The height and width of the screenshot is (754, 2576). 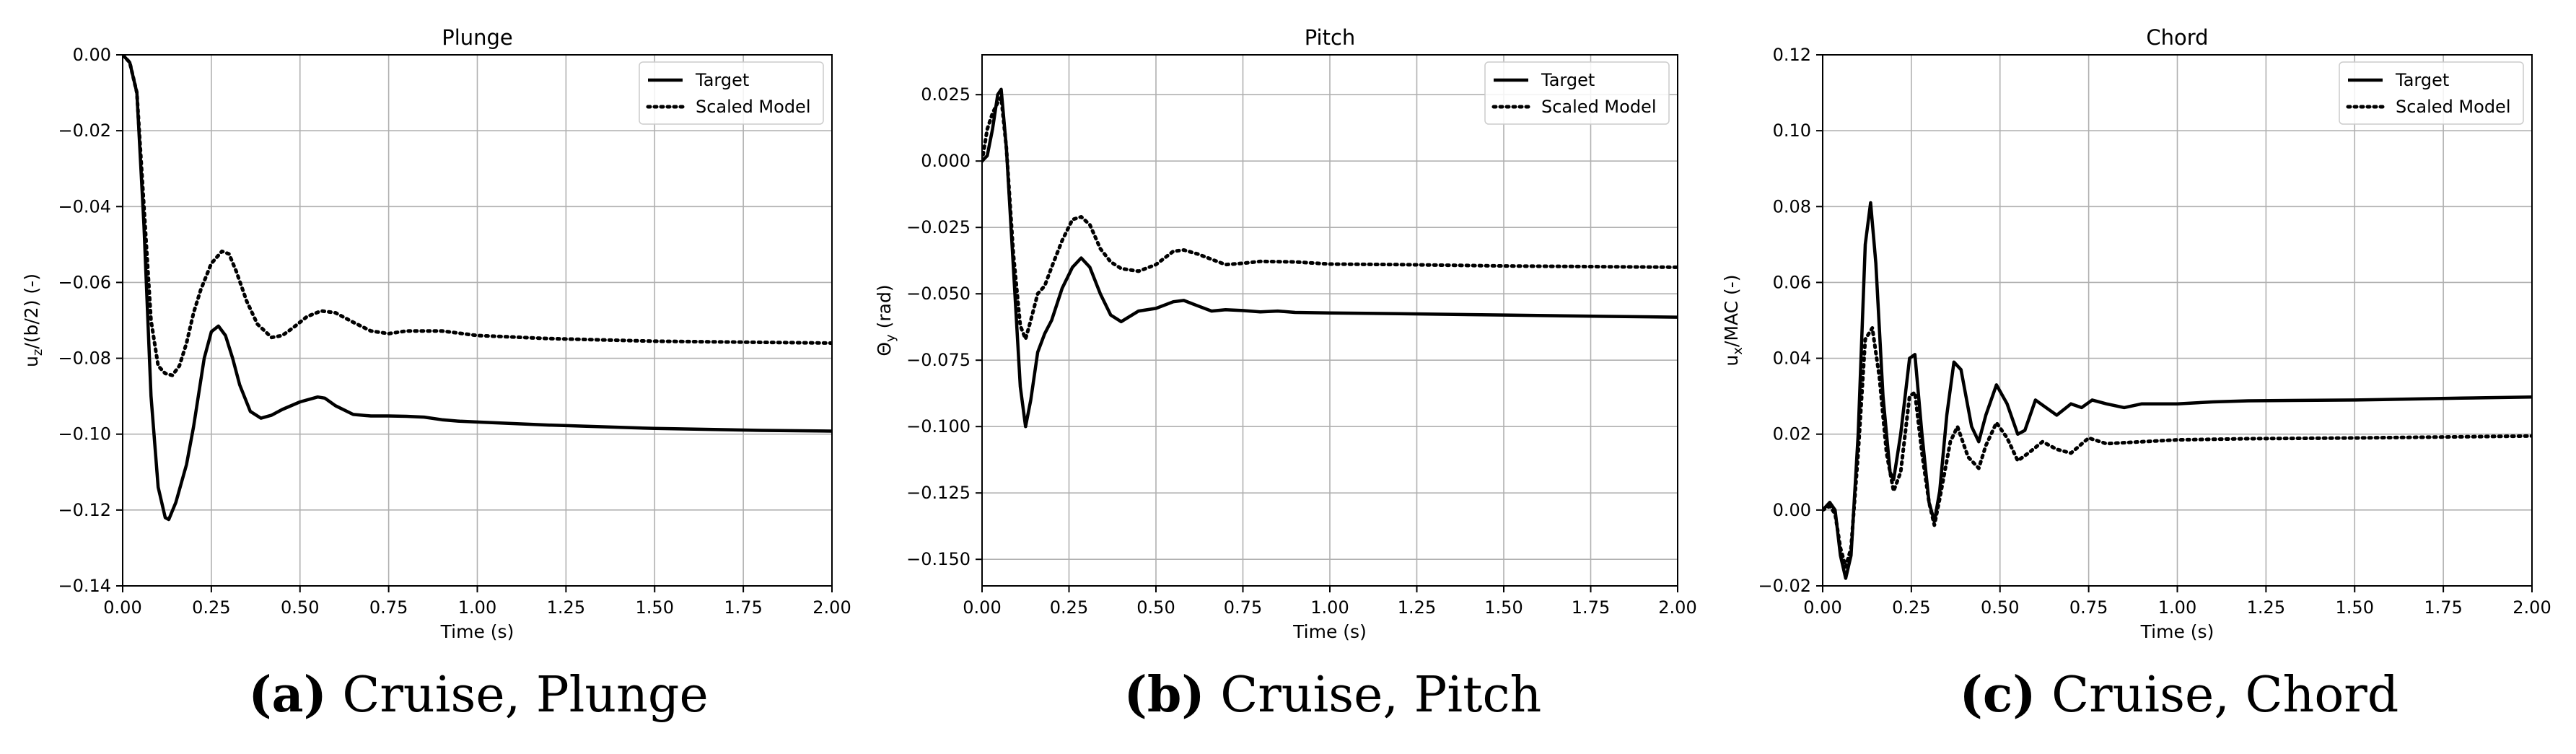 I want to click on caption-c-letter: c, so click(x=1997, y=695).